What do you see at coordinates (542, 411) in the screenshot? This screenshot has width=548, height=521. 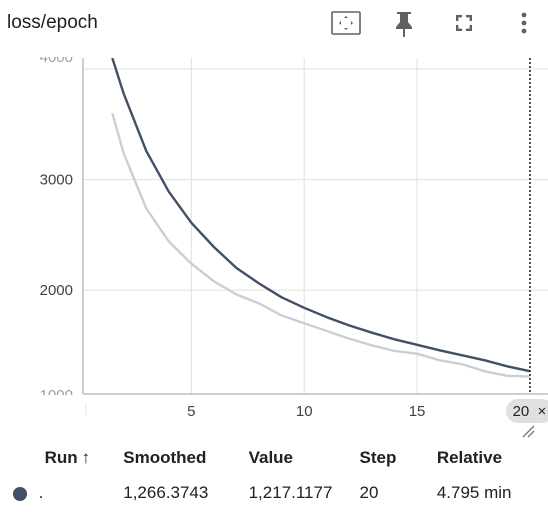 I see `step-cursor-close-icon: ×` at bounding box center [542, 411].